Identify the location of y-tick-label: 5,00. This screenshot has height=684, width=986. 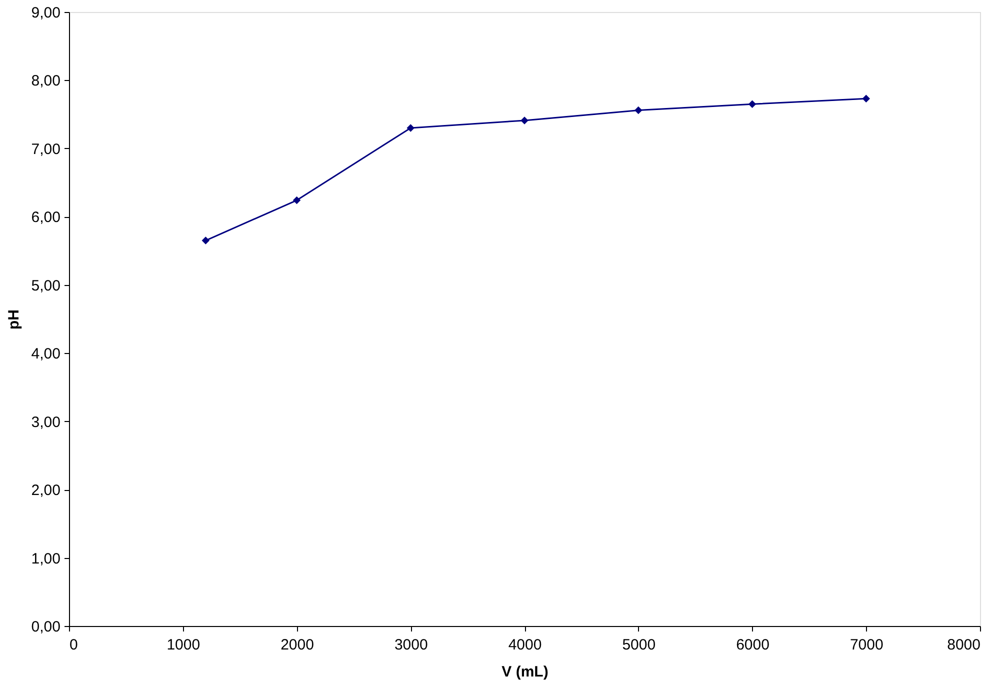
(45, 285).